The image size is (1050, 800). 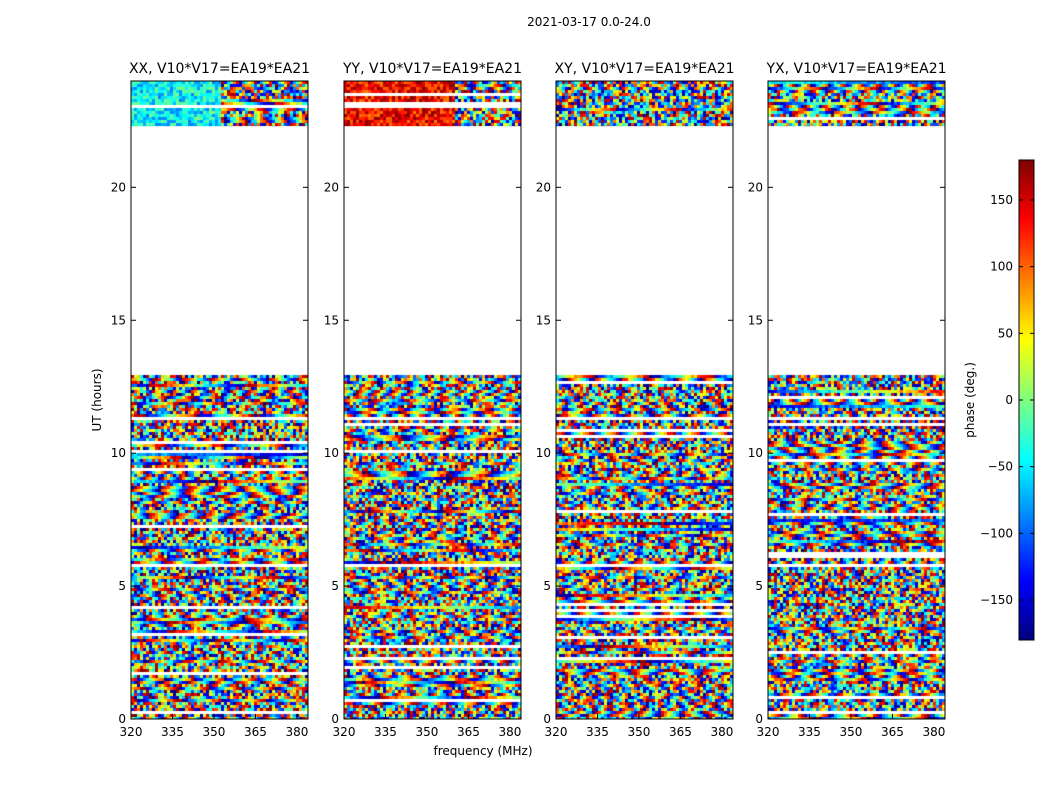 I want to click on colorbar-tick-label: −150, so click(x=996, y=600).